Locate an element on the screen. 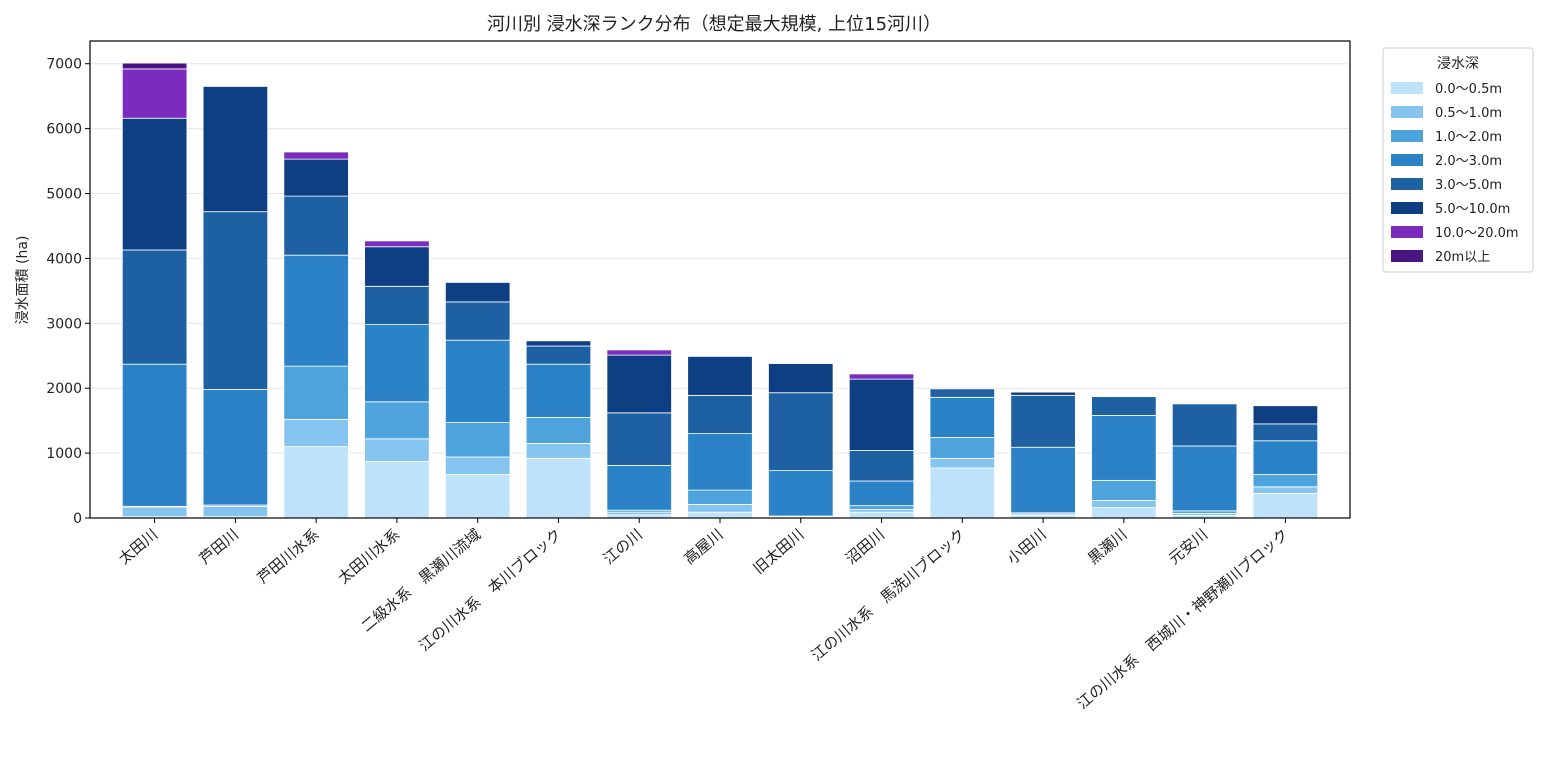 The image size is (1547, 765). legend-label: 0.5〜1.0m is located at coordinates (1468, 113).